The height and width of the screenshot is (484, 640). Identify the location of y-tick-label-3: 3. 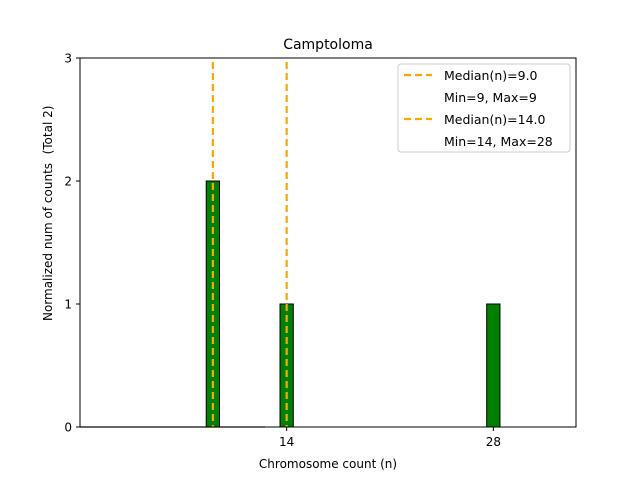
(68, 59).